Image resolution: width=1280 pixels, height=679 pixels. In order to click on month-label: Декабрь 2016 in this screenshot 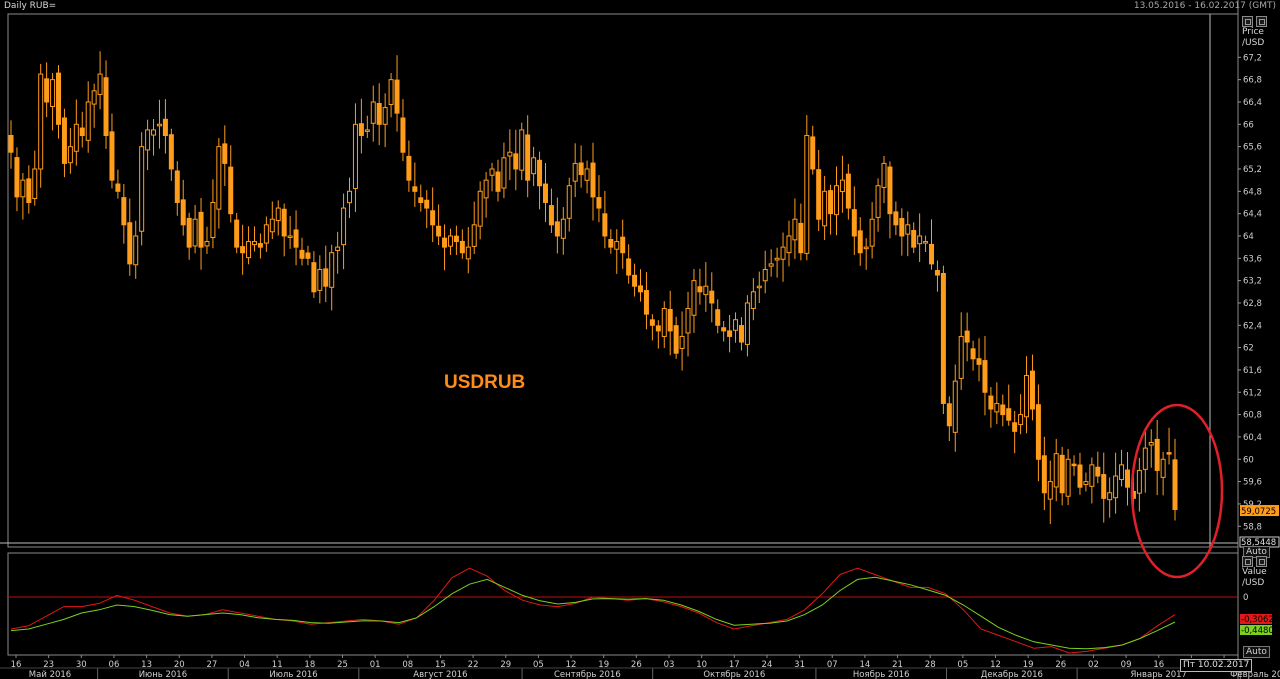, I will do `click(1012, 674)`.